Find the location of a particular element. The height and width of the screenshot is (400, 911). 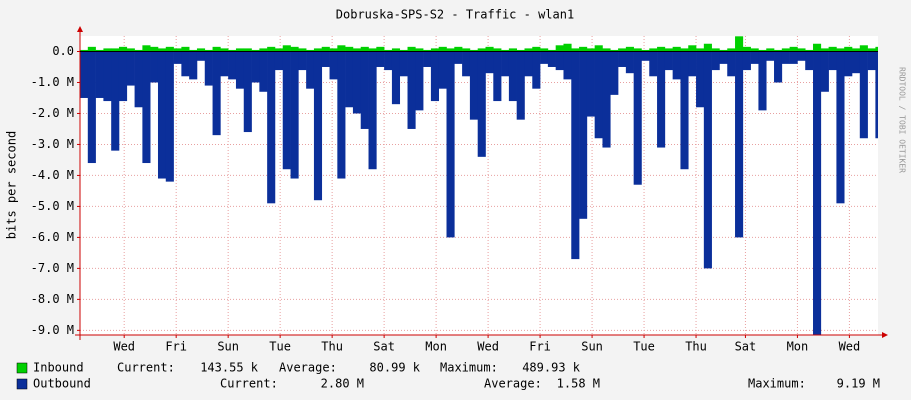

legend-label: Inbound is located at coordinates (58, 368).